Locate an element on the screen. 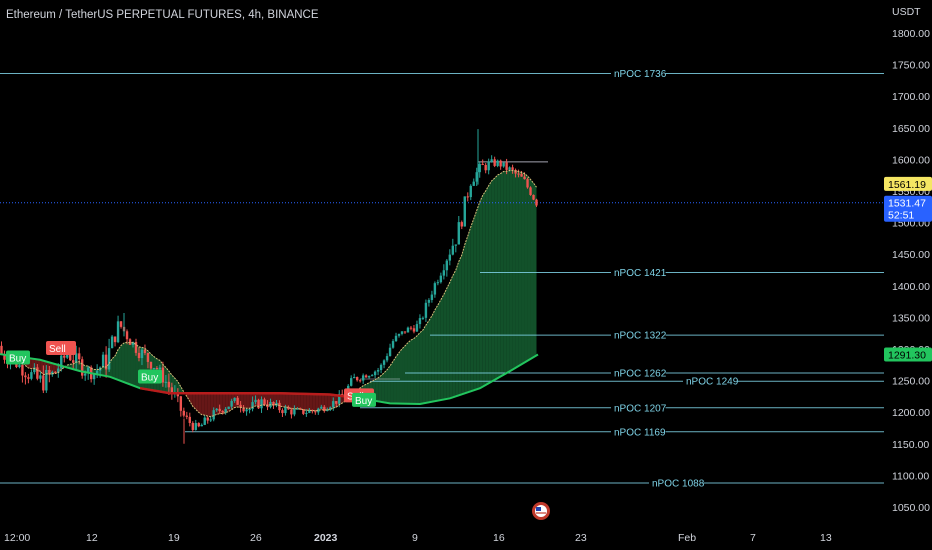 The height and width of the screenshot is (550, 932). buy-signal: Buy is located at coordinates (364, 399).